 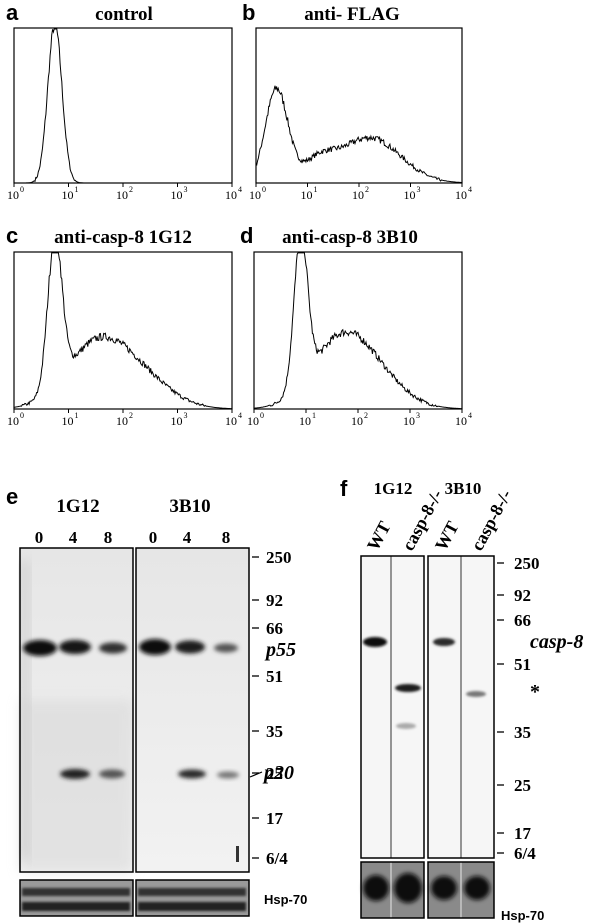 What do you see at coordinates (285, 899) in the screenshot?
I see `blot-e-loading-label: Hsp-70` at bounding box center [285, 899].